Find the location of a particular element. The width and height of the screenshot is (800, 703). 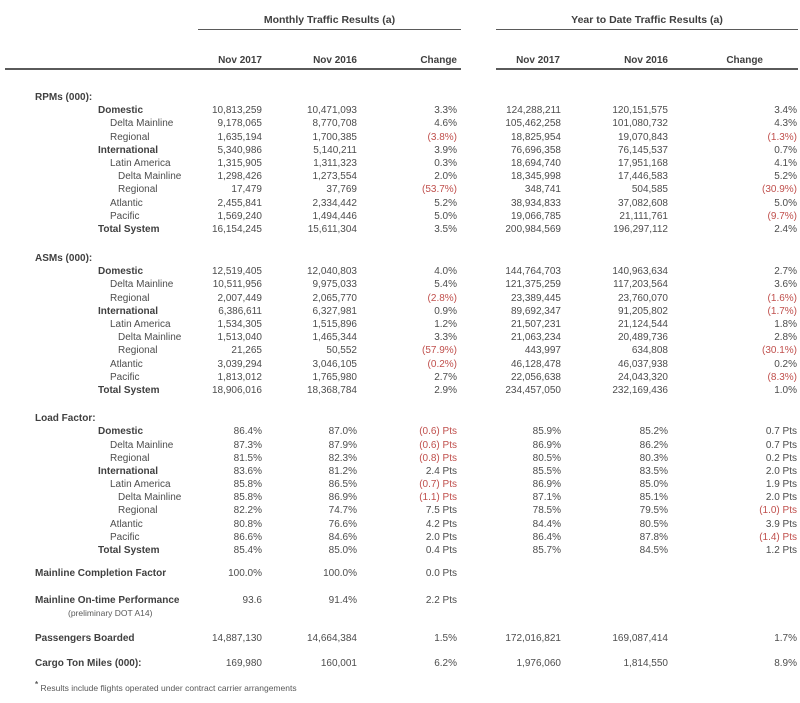

cell-monthly-nov2017: 83.6% is located at coordinates (247, 471).